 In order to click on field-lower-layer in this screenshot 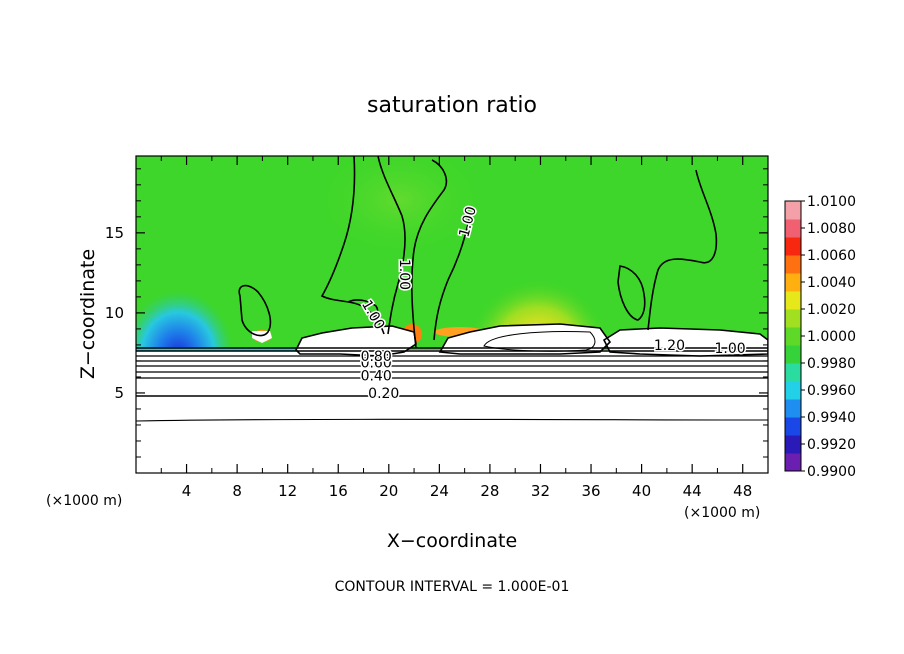, I will do `click(452, 411)`.